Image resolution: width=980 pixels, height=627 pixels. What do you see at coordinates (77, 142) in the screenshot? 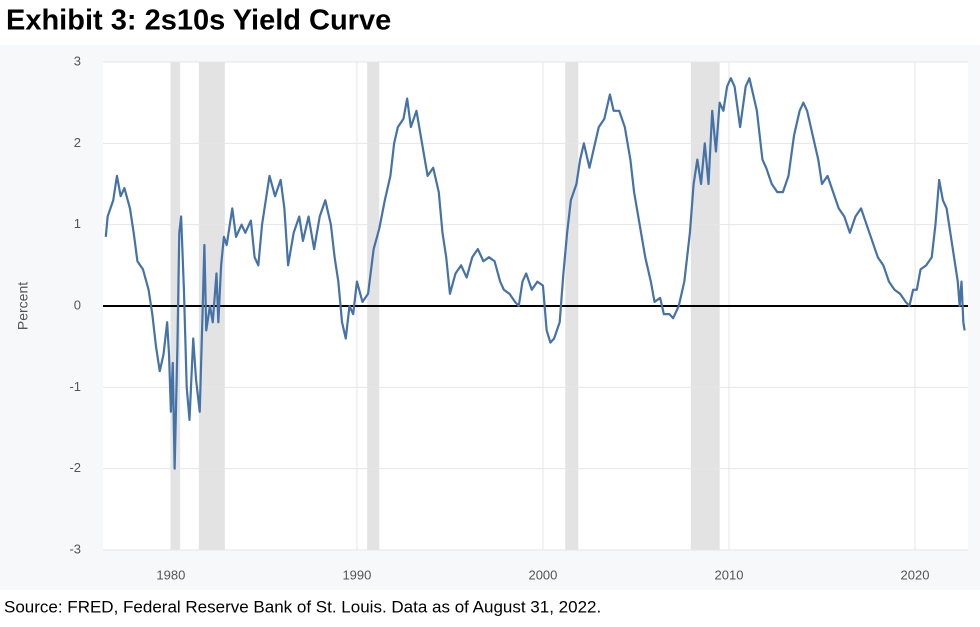
I see `y-tick-label: 2` at bounding box center [77, 142].